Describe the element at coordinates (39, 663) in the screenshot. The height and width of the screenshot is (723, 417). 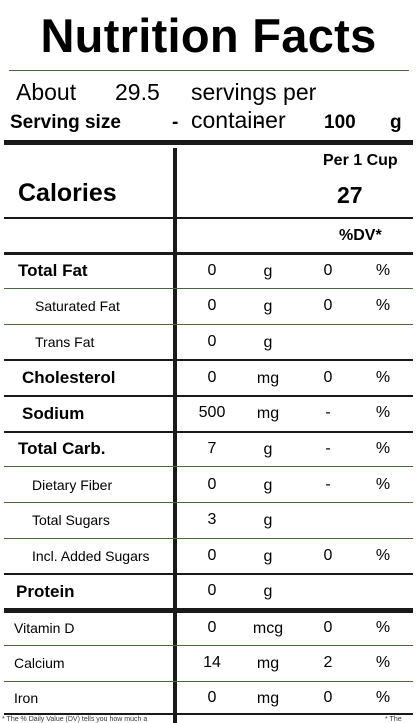
I see `nutrient-name: Calcium` at that location.